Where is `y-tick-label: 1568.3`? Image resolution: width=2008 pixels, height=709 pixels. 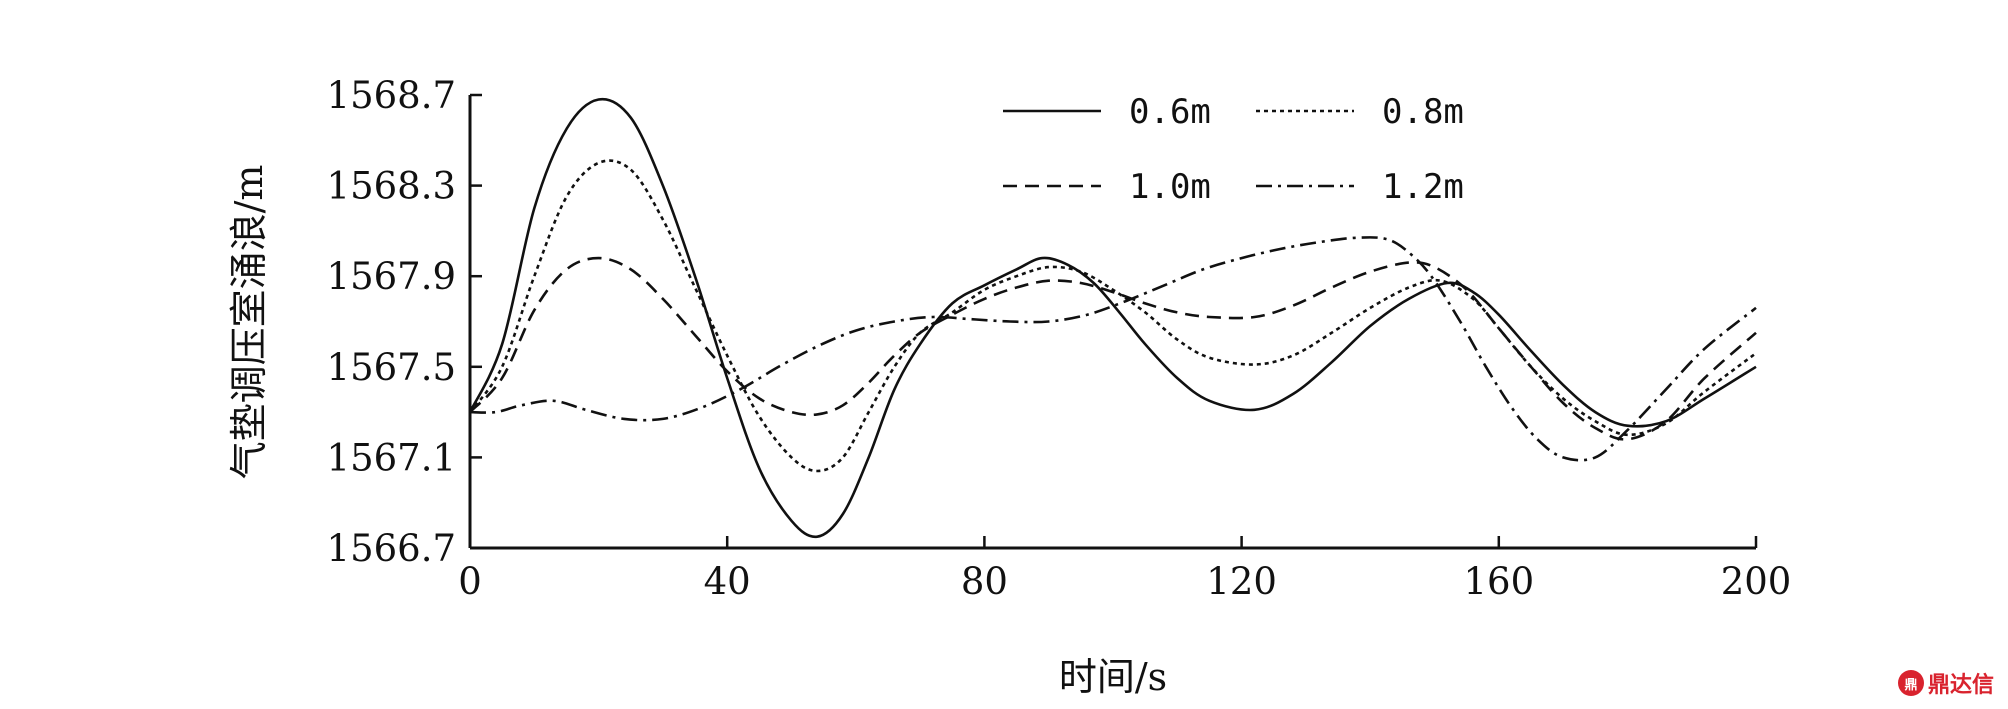
y-tick-label: 1568.3 is located at coordinates (391, 186).